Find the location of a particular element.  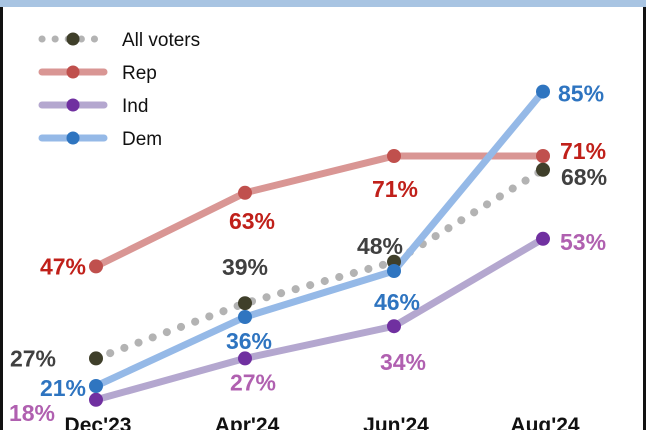

legend-item-rep: Rep is located at coordinates (97, 73).